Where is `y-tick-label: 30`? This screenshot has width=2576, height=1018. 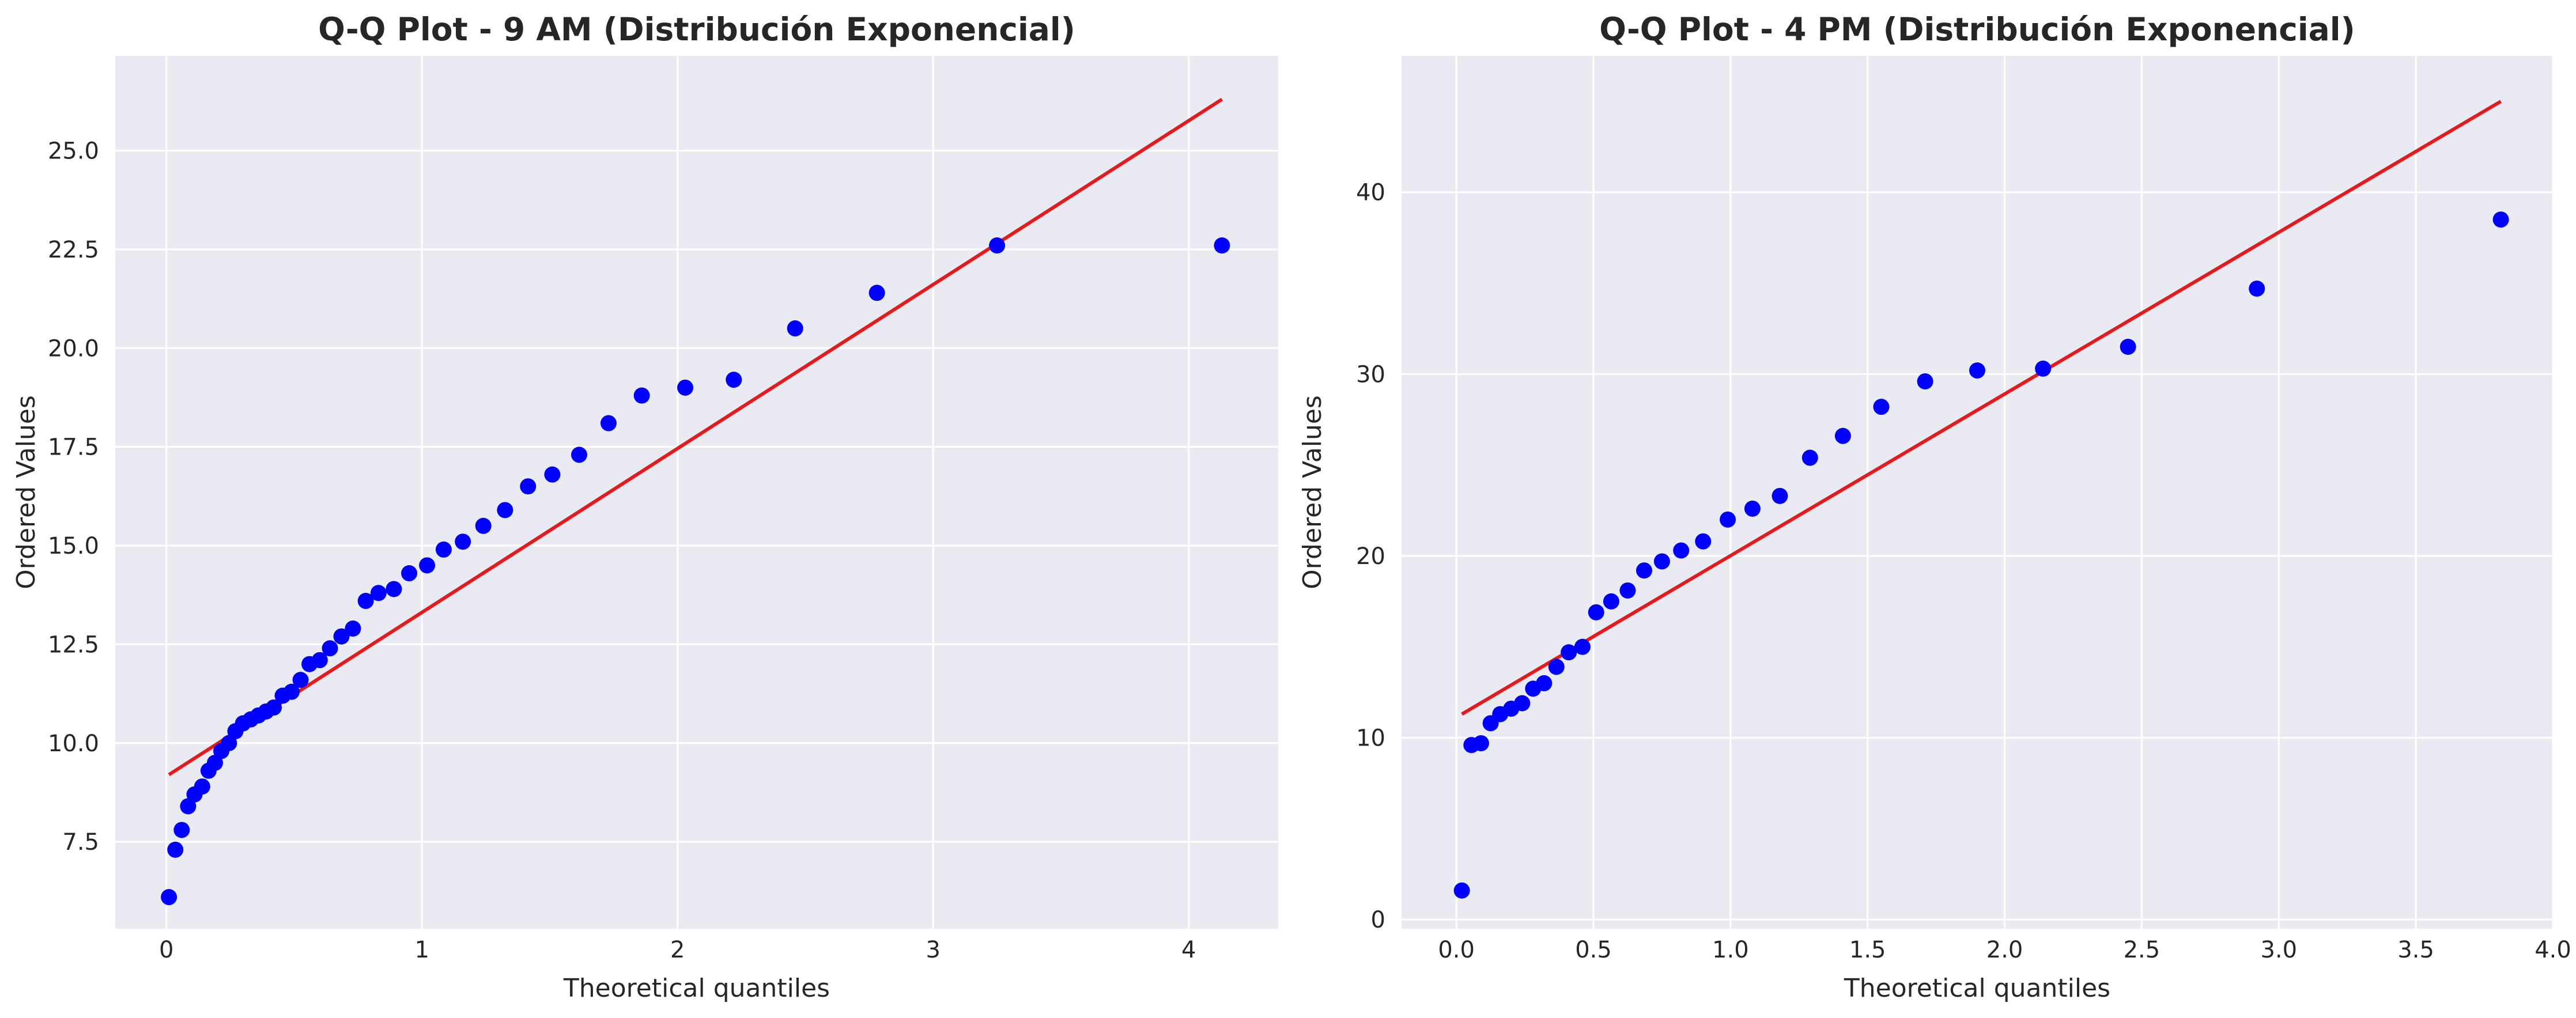 y-tick-label: 30 is located at coordinates (1370, 374).